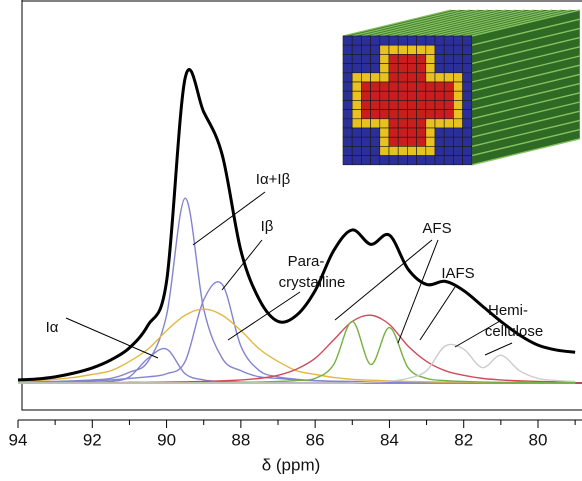 This screenshot has height=481, width=582. Describe the element at coordinates (18, 439) in the screenshot. I see `x-tick-label: 94` at that location.